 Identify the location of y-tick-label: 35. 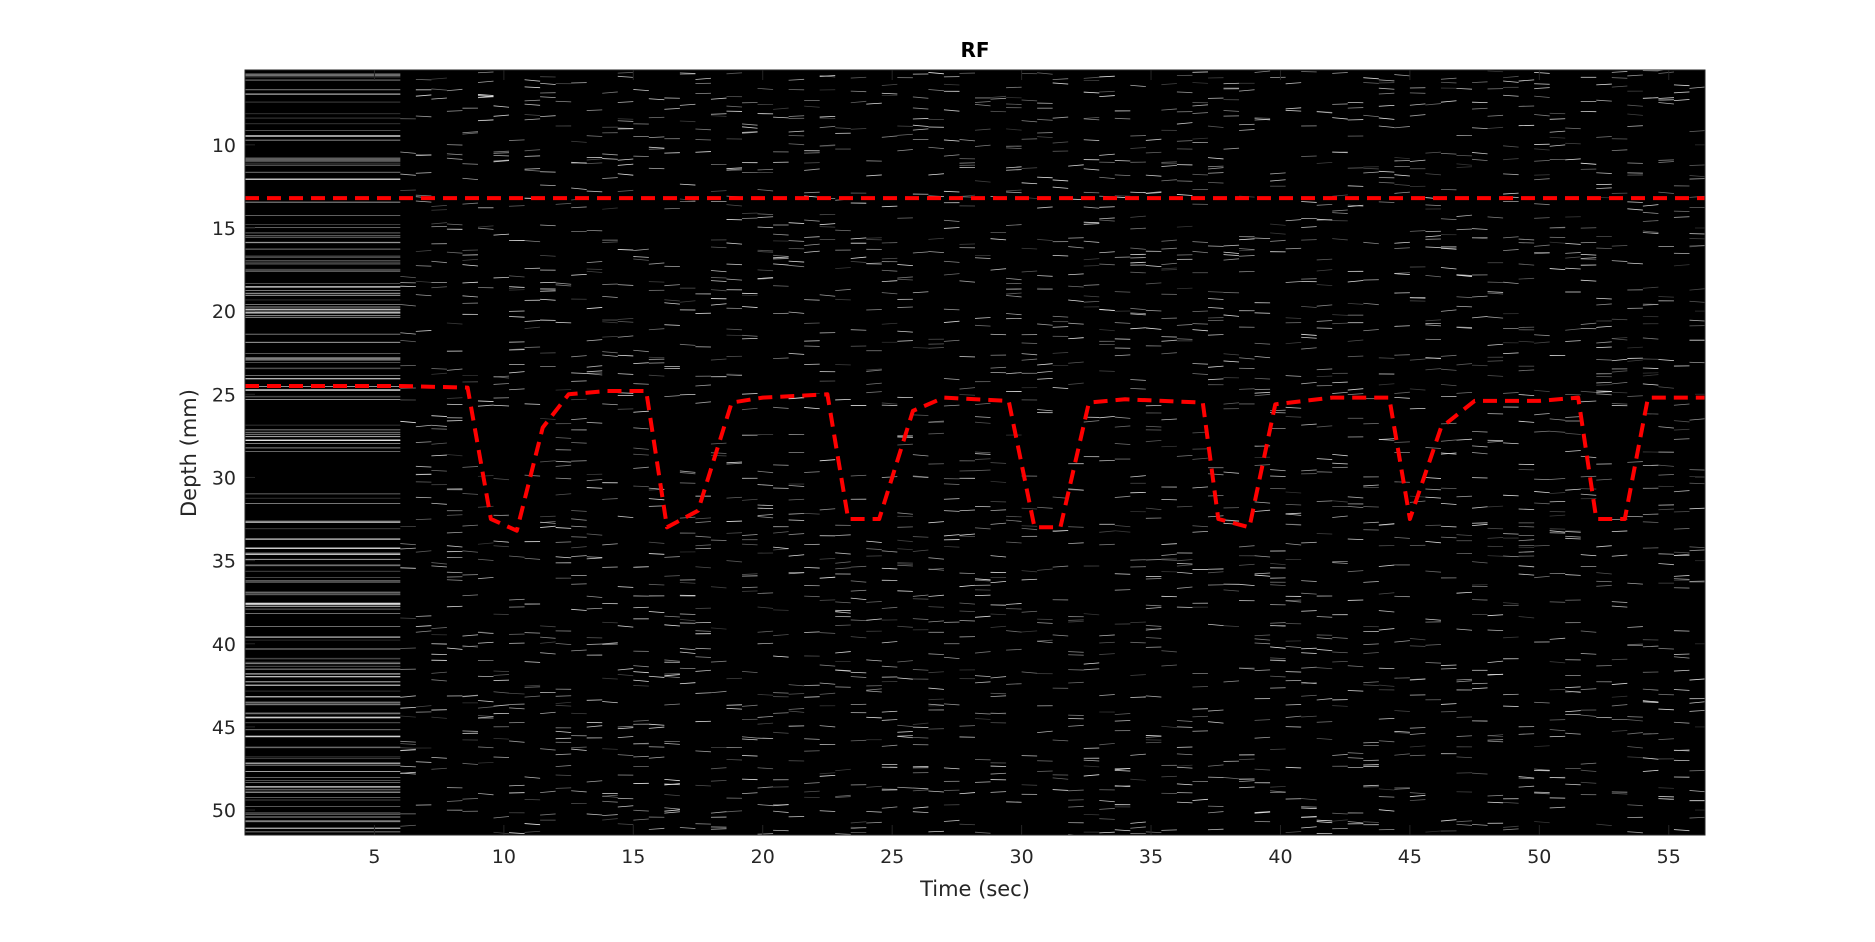
(224, 562).